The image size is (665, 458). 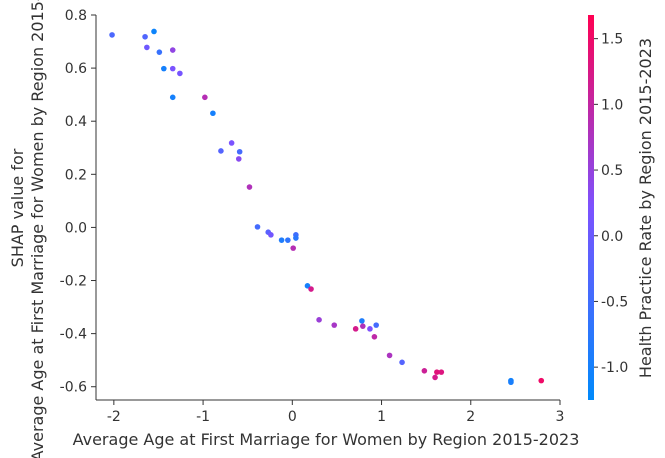 What do you see at coordinates (76, 228) in the screenshot?
I see `y-tick-label: 0.0` at bounding box center [76, 228].